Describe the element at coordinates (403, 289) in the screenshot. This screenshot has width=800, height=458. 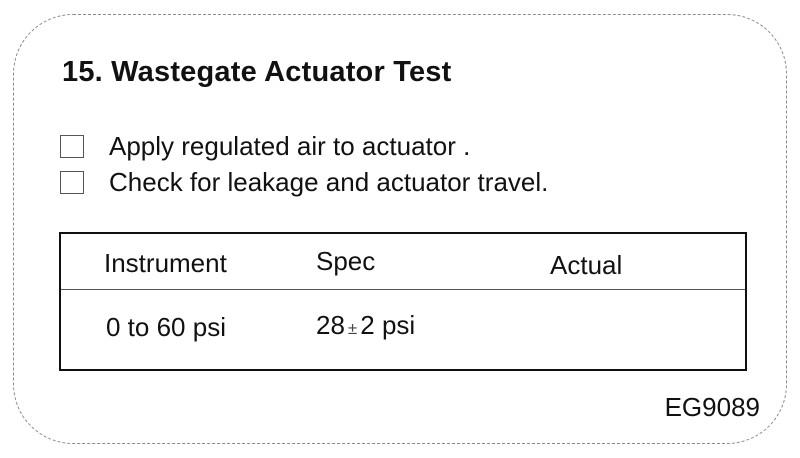
I see `table-divider` at that location.